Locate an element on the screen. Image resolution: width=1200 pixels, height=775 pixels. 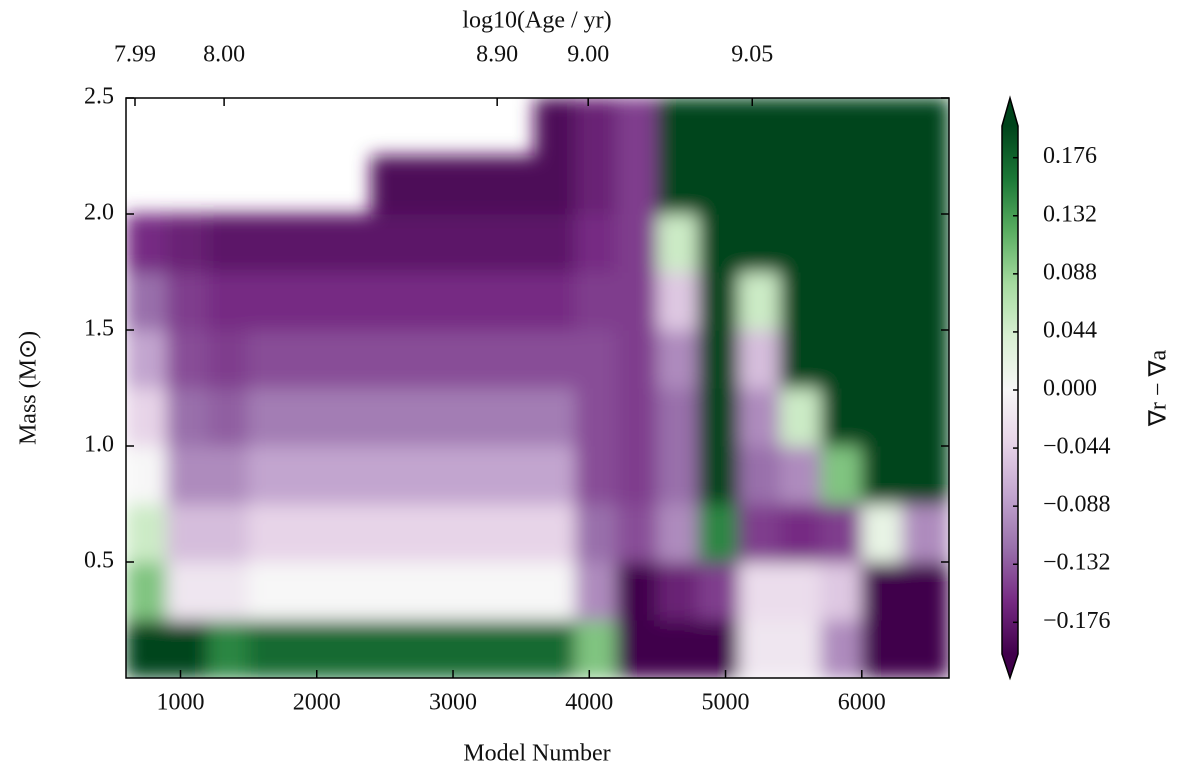
colorbar-gradient is located at coordinates (1010, 390).